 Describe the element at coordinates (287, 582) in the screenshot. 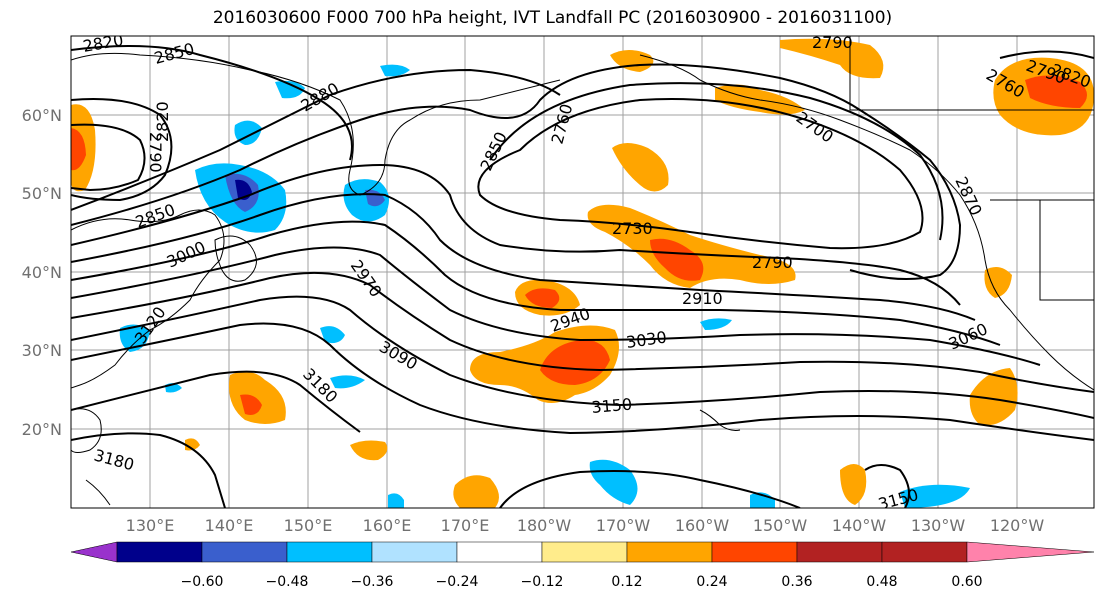

I see `colorbar-tick: −0.48` at that location.